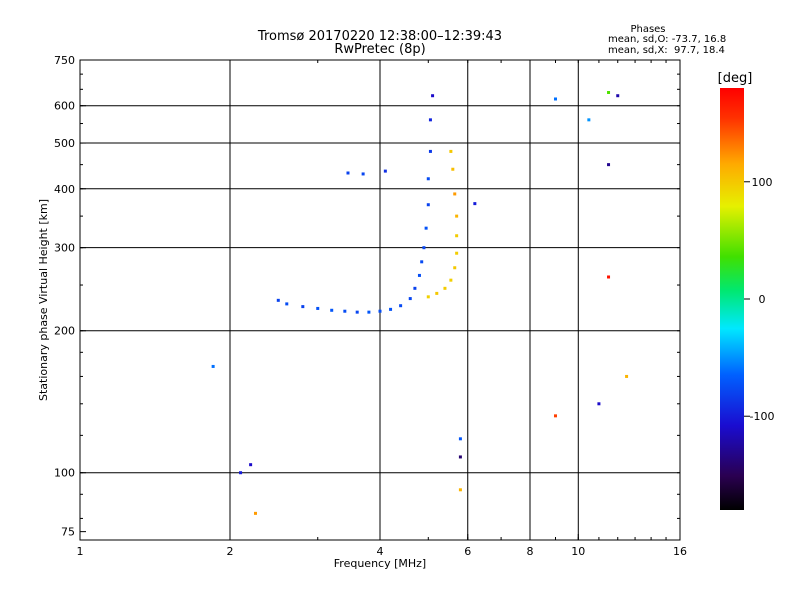 The height and width of the screenshot is (600, 800). I want to click on x-tick-label: 8, so click(530, 551).